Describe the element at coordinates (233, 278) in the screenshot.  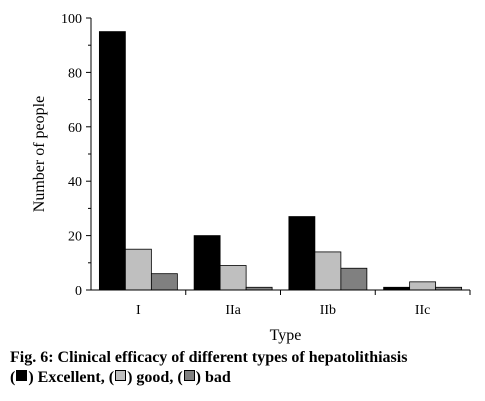
I see `bar-good-iia` at that location.